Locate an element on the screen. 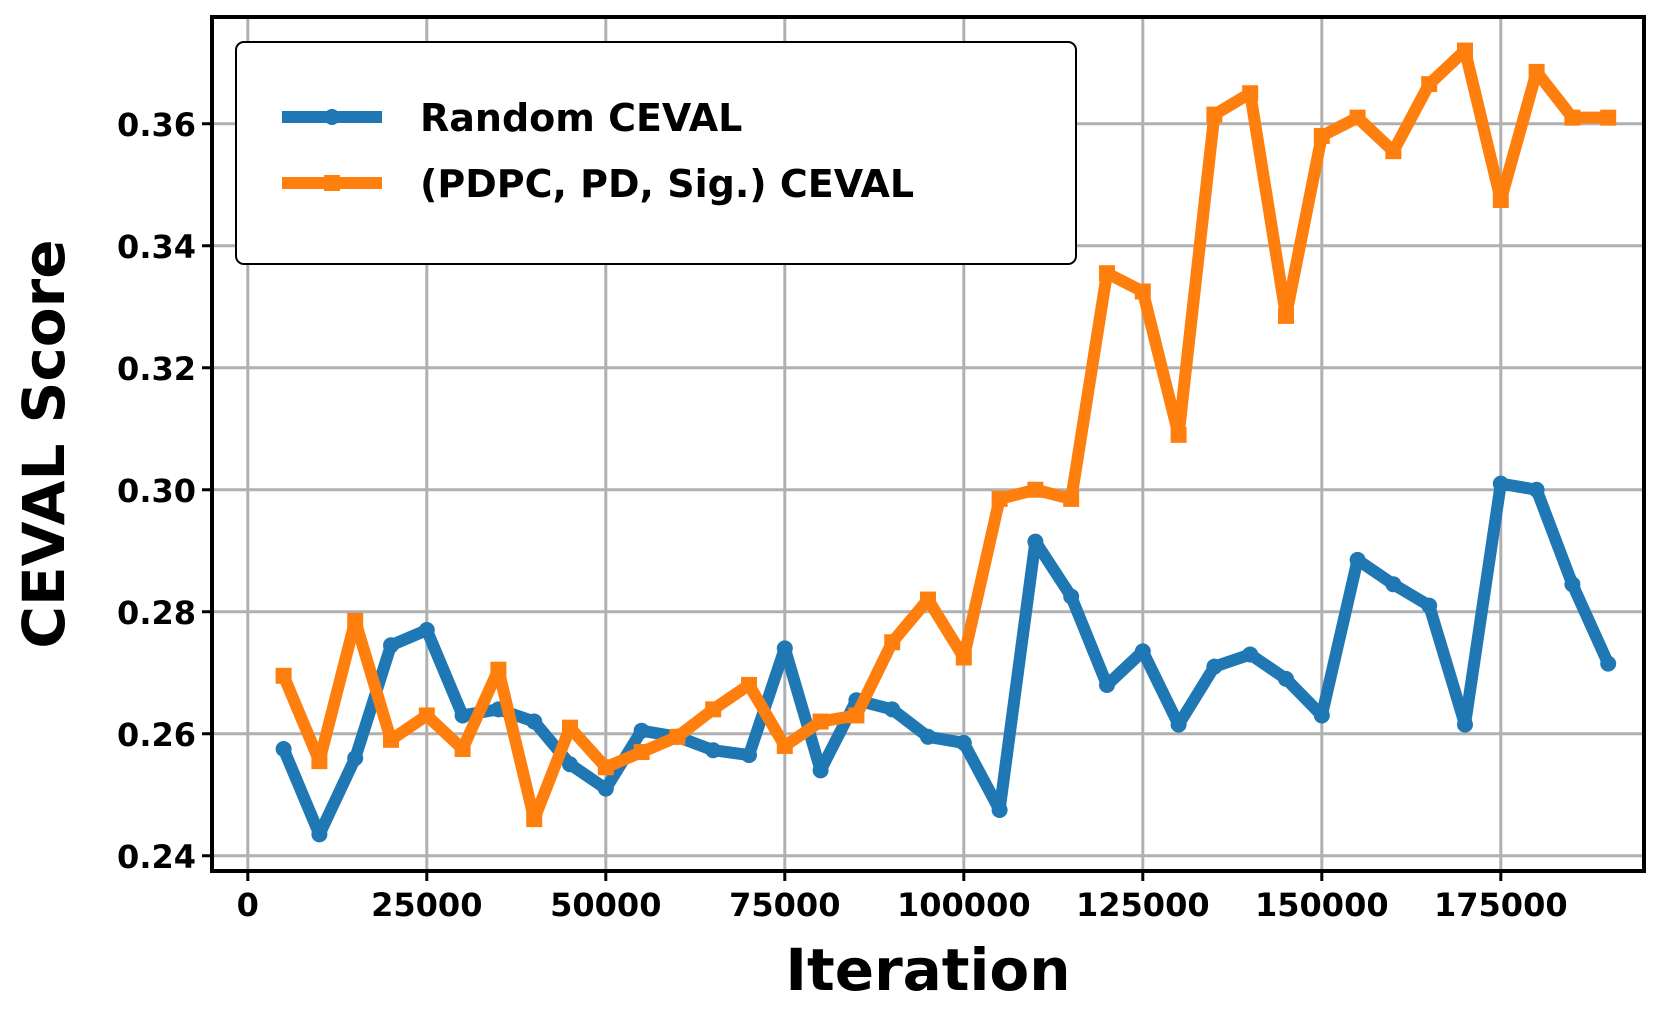  x-tick-label: 75000 is located at coordinates (784, 905).